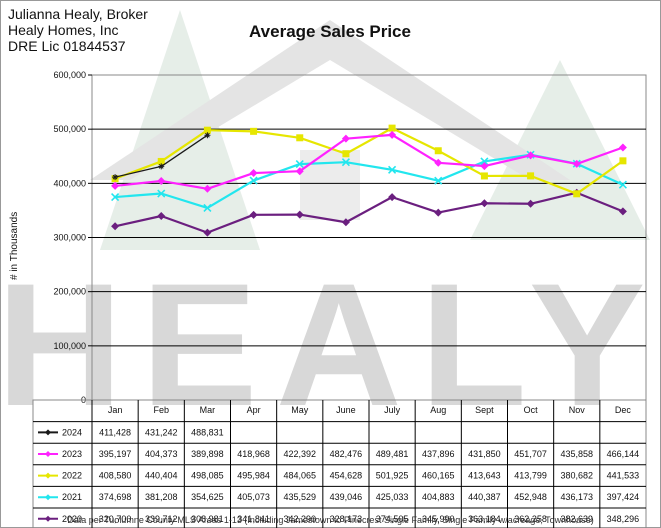 Image resolution: width=661 pixels, height=528 pixels. I want to click on data-label: 374,698, so click(115, 497).